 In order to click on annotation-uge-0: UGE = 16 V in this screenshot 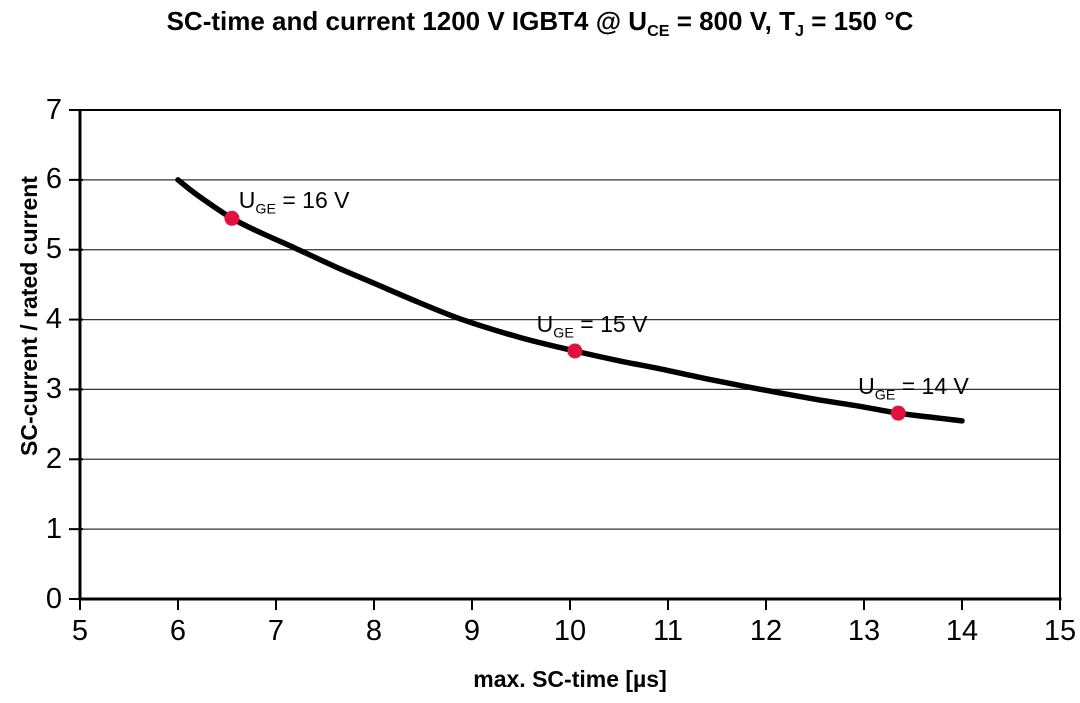, I will do `click(294, 201)`.